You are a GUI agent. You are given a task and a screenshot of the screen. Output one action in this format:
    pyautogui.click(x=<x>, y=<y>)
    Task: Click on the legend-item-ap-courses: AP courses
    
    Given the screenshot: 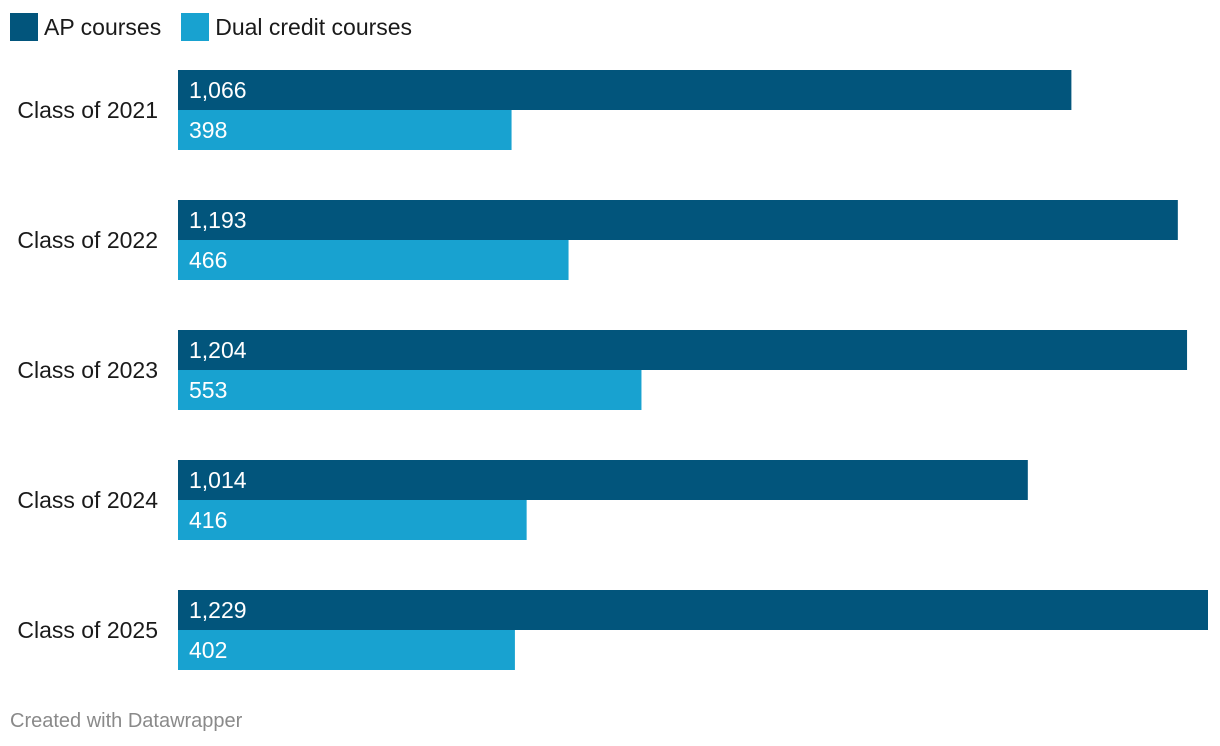 What is the action you would take?
    pyautogui.click(x=85, y=27)
    